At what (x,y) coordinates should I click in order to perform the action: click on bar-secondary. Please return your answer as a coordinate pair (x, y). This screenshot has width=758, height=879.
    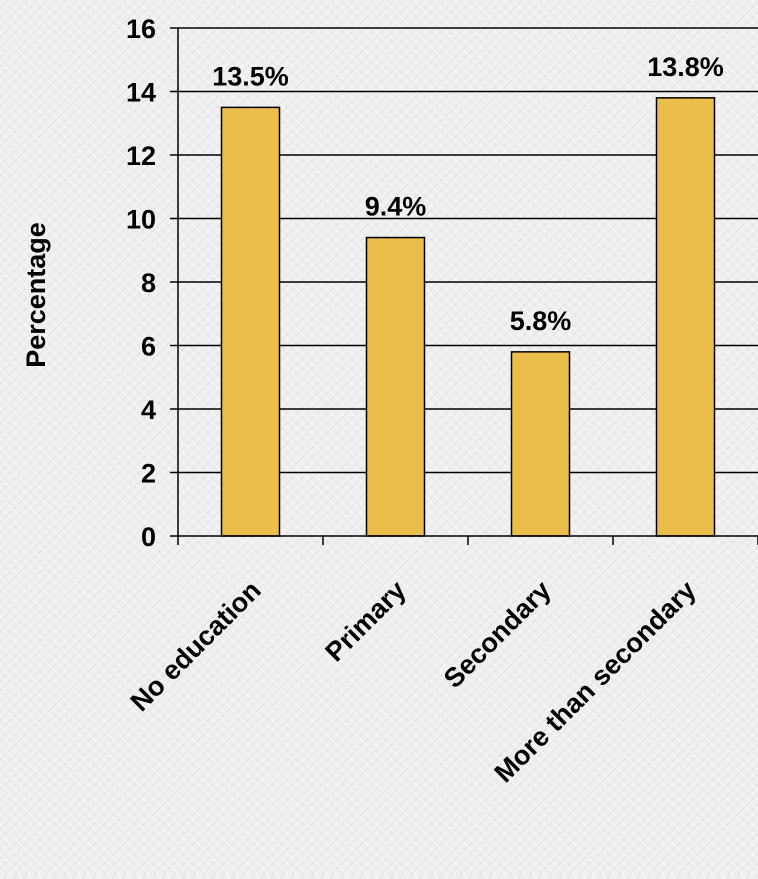
    Looking at the image, I should click on (540, 444).